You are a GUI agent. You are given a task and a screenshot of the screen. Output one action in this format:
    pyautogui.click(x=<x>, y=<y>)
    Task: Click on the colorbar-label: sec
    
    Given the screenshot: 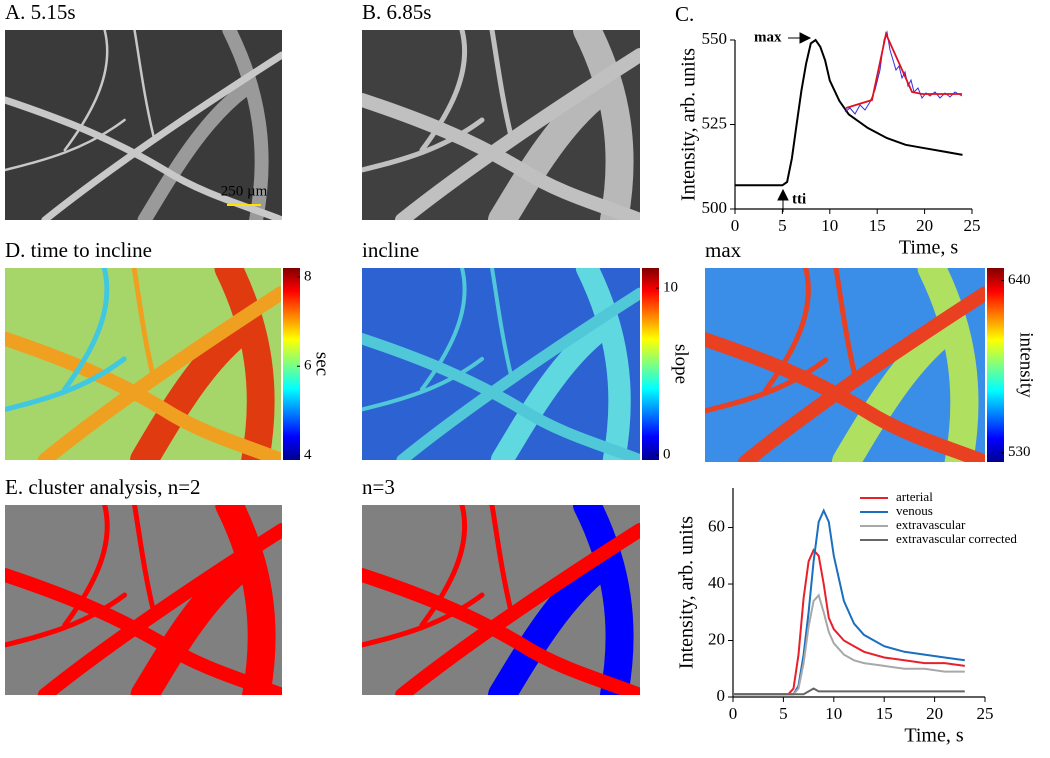 What is the action you would take?
    pyautogui.click(x=322, y=364)
    